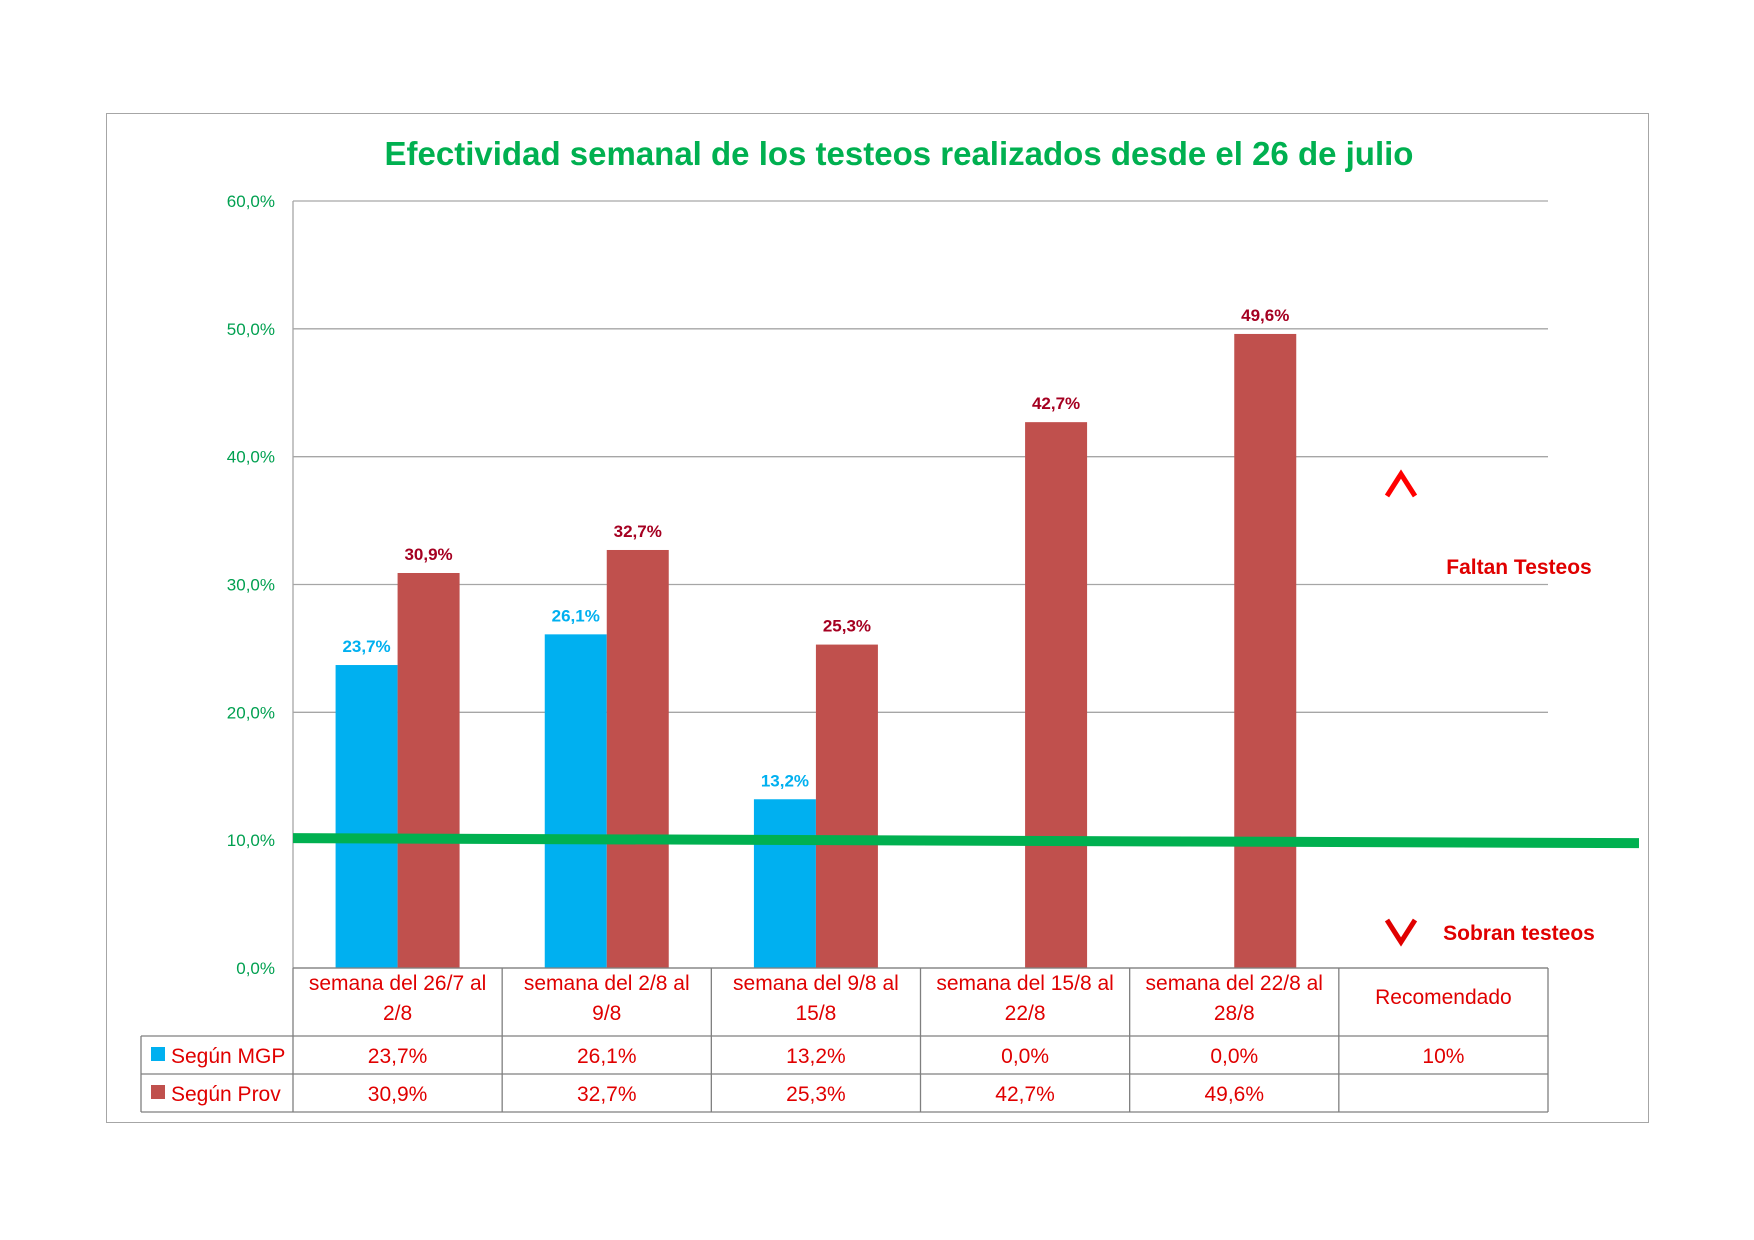 This screenshot has width=1754, height=1240. I want to click on sobran-testeos-label: Sobran testeos, so click(1519, 933).